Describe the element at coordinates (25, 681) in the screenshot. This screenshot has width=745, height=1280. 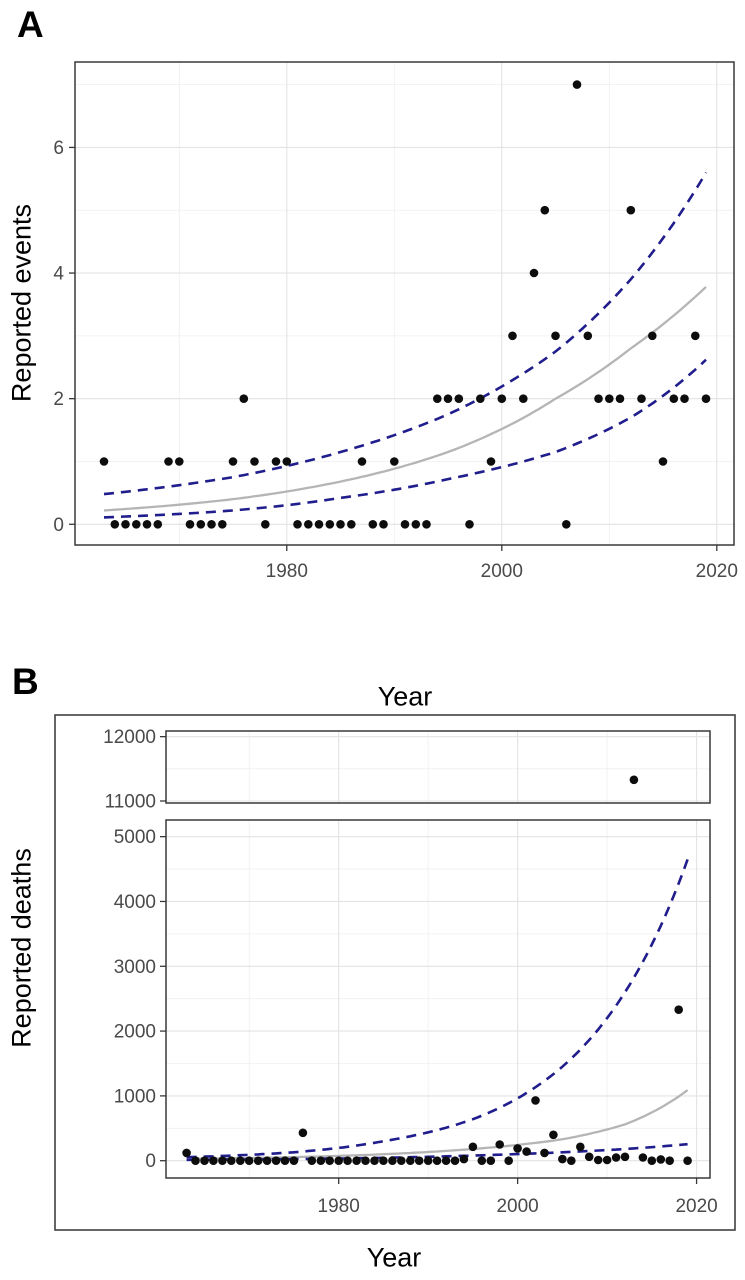
I see `panel-b-label: B` at that location.